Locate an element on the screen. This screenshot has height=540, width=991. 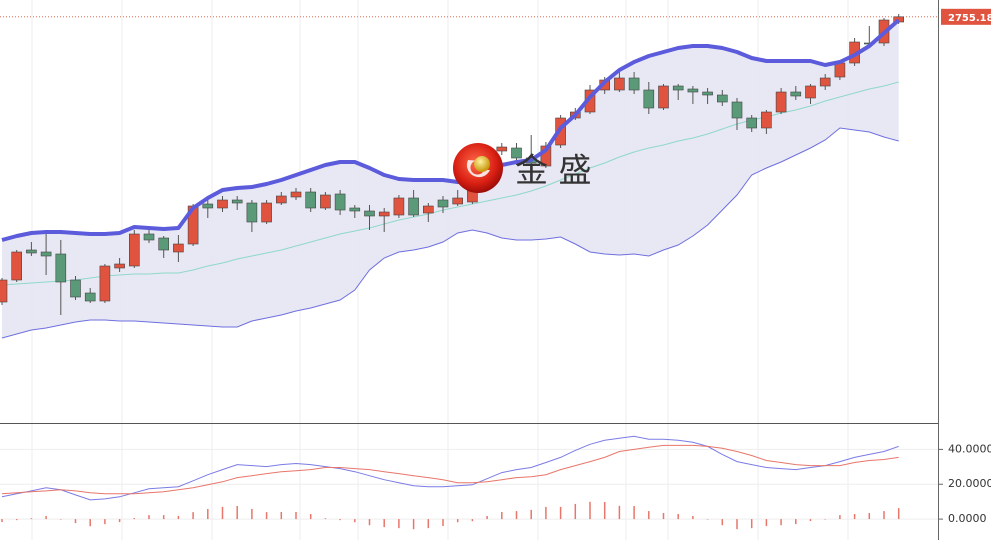
last-price-label: 2755.18 is located at coordinates (969, 18).